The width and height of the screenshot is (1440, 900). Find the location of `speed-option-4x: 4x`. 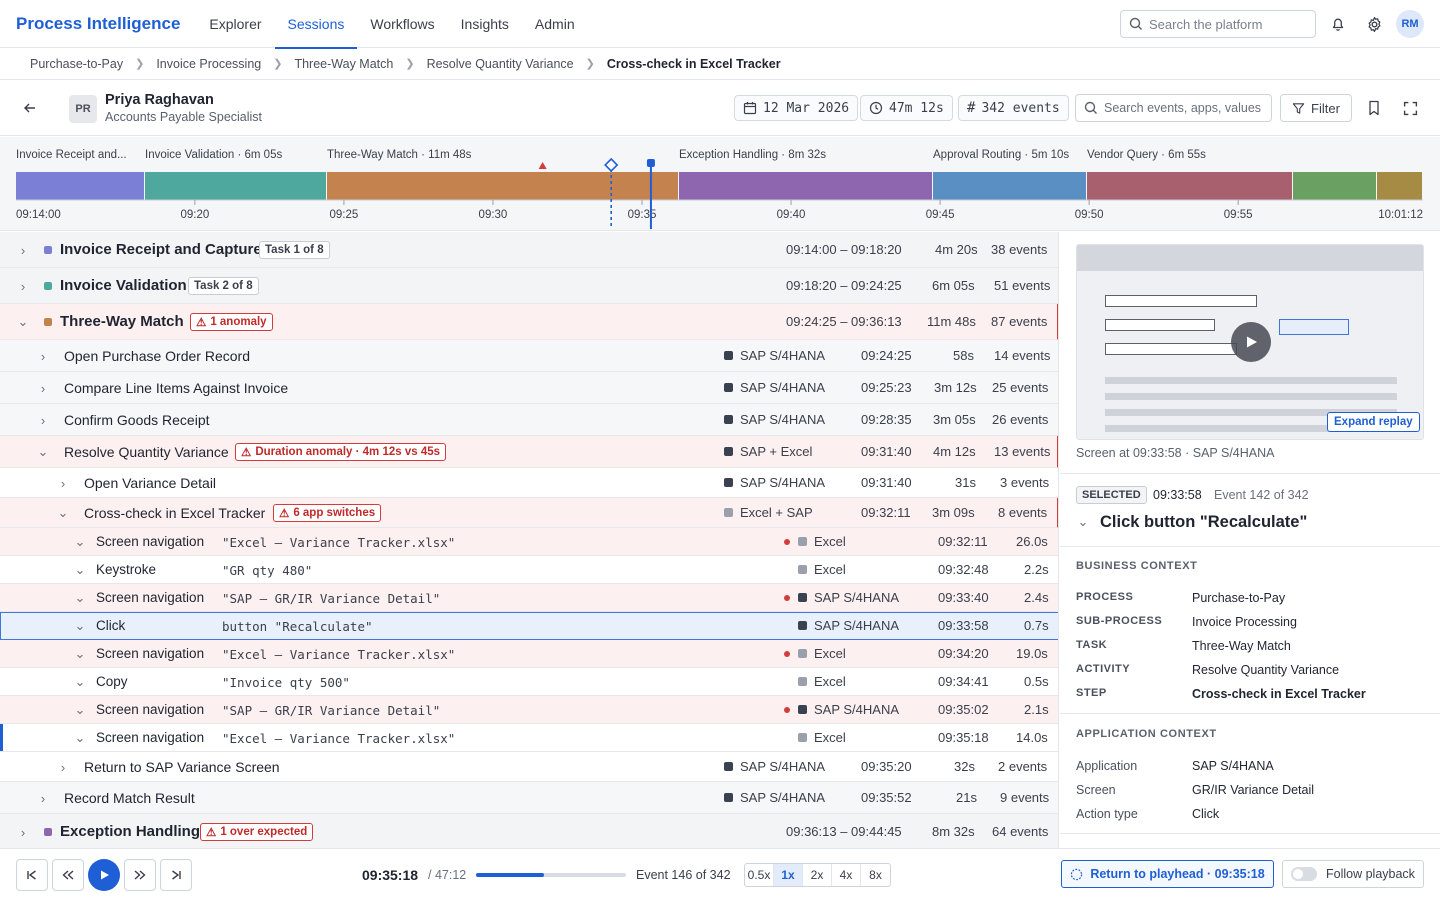

speed-option-4x: 4x is located at coordinates (846, 875).